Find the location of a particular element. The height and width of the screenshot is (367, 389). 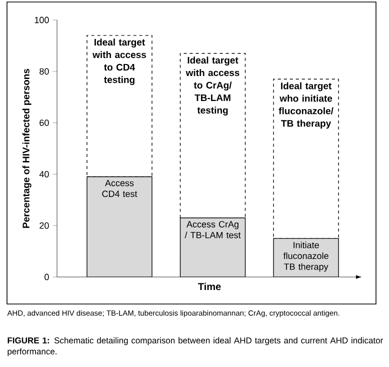

data-label: Access CD4 test is located at coordinates (120, 189).